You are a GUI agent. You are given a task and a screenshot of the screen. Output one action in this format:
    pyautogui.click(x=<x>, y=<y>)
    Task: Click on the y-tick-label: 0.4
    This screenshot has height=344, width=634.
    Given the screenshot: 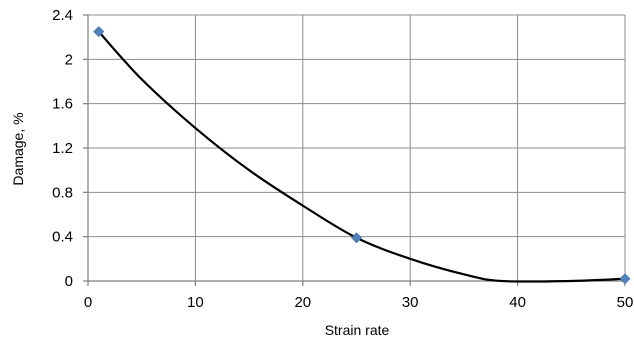 What is the action you would take?
    pyautogui.click(x=62, y=237)
    